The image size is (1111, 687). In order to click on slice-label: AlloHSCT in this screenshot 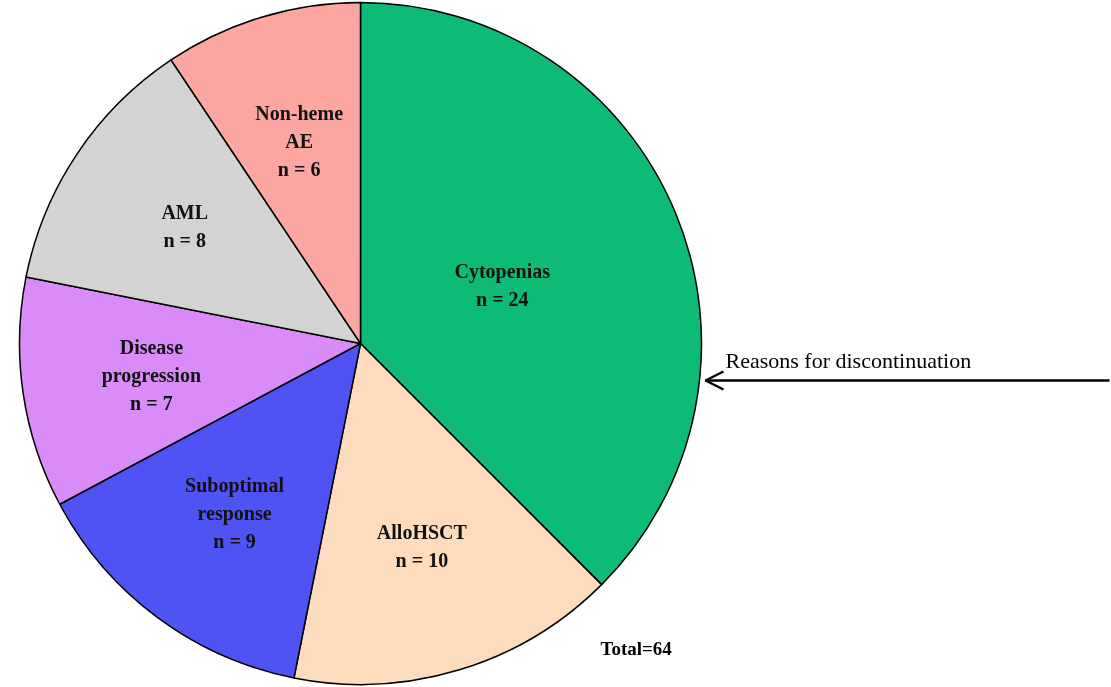, I will do `click(422, 531)`.